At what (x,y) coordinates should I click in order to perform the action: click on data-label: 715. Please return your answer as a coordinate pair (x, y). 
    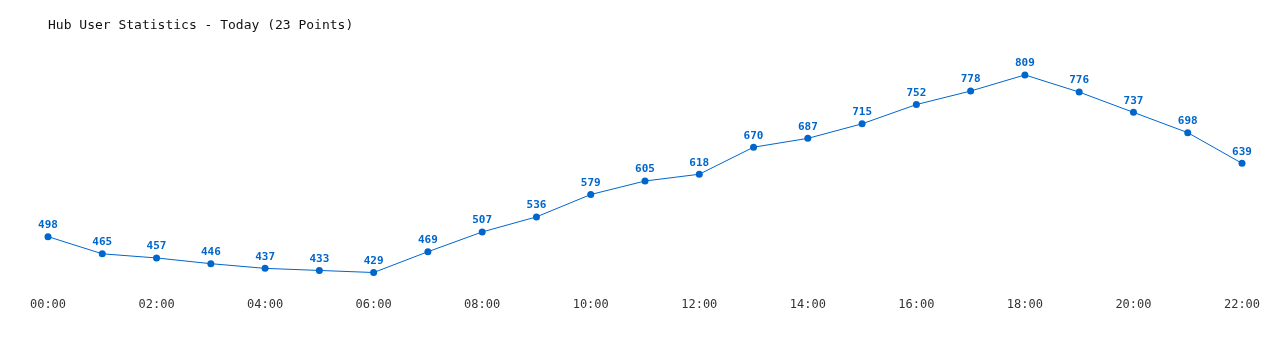
    Looking at the image, I should click on (862, 112).